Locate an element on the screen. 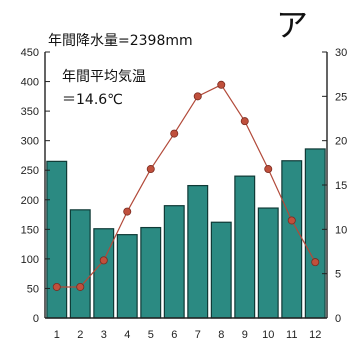  x-tick-label-12: 12 is located at coordinates (315, 335).